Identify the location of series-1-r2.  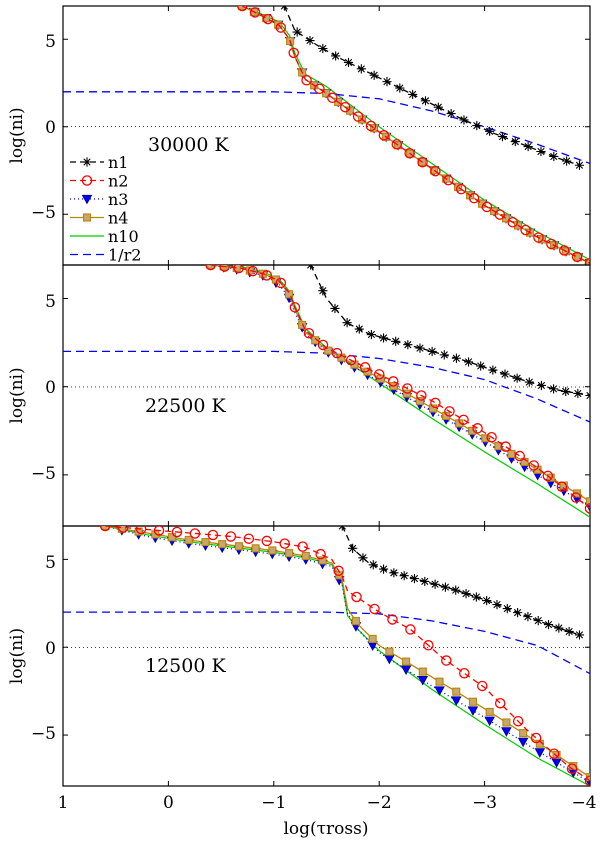
(326, 386).